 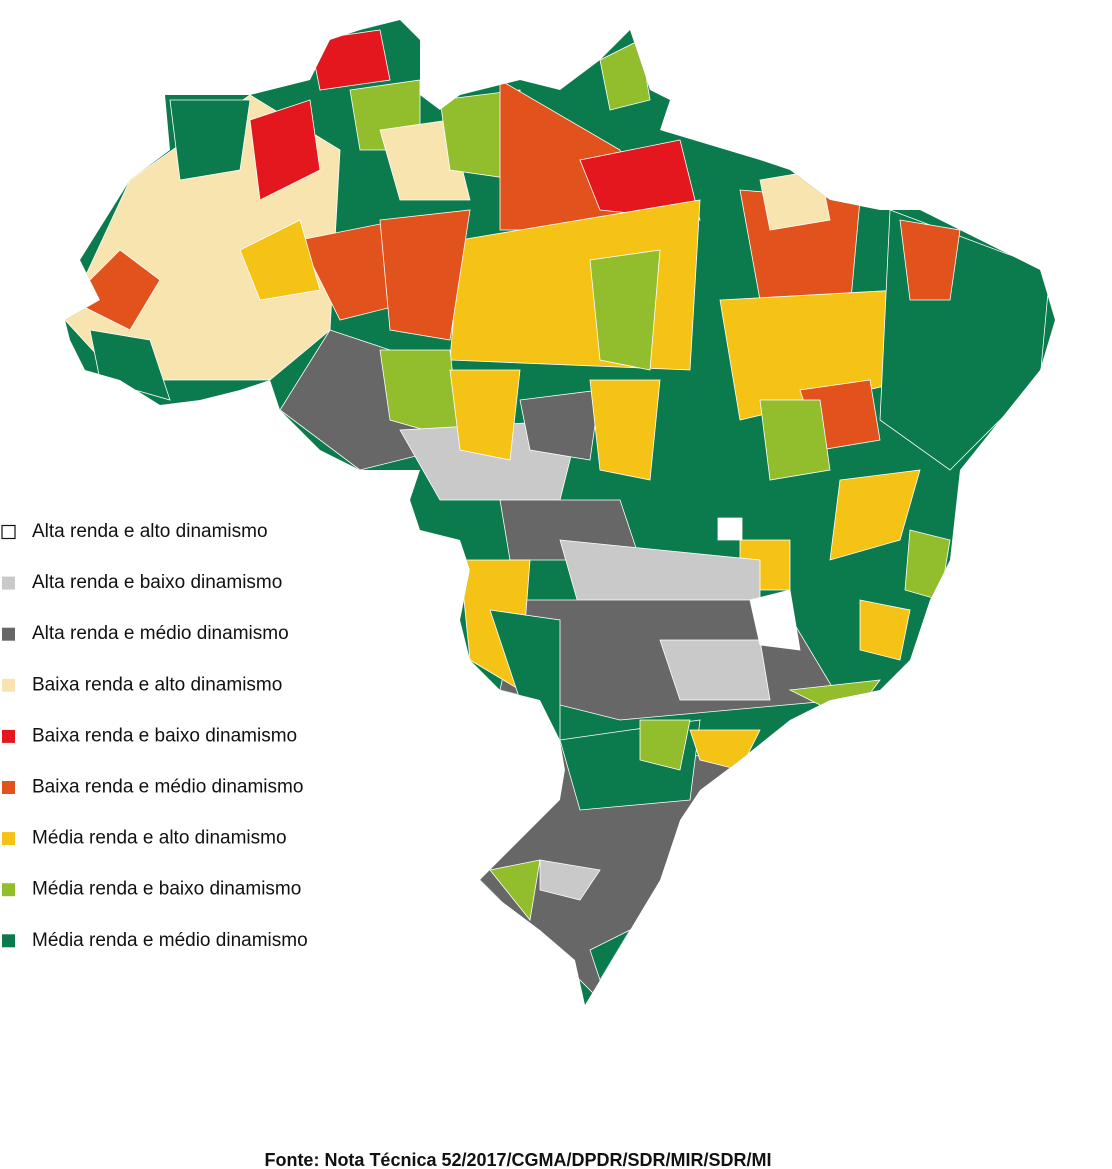 I want to click on legend-label: Média renda e alto dinamismo, so click(x=159, y=838).